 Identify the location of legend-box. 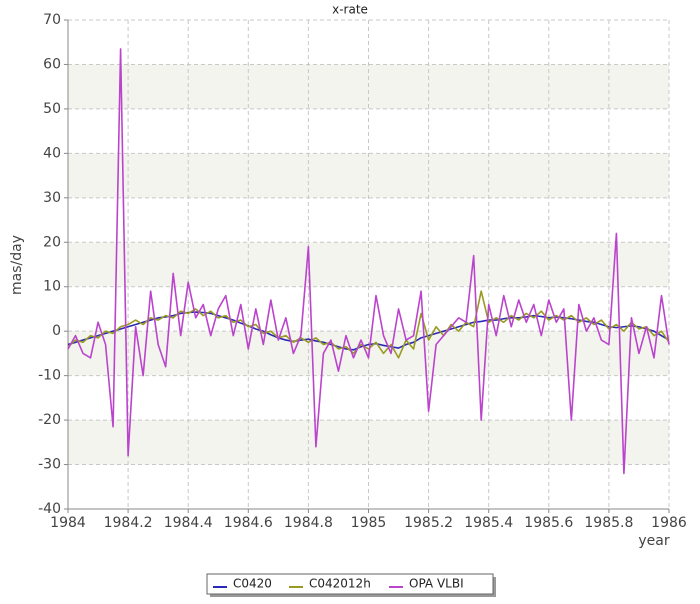
(350, 584).